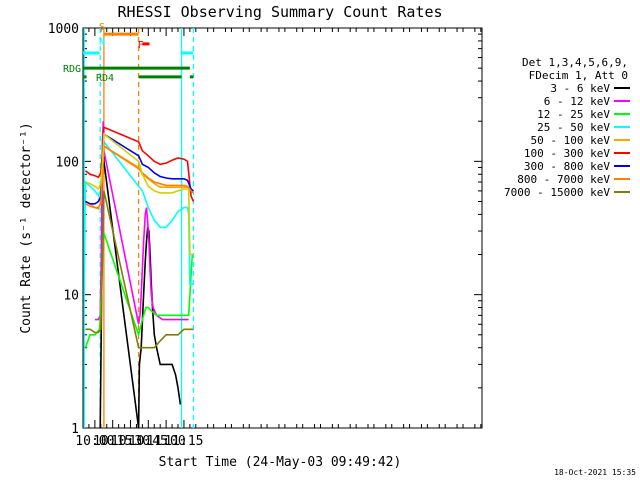 This screenshot has height=480, width=640. I want to click on footer-date: 18-Oct-2021 15:35, so click(595, 472).